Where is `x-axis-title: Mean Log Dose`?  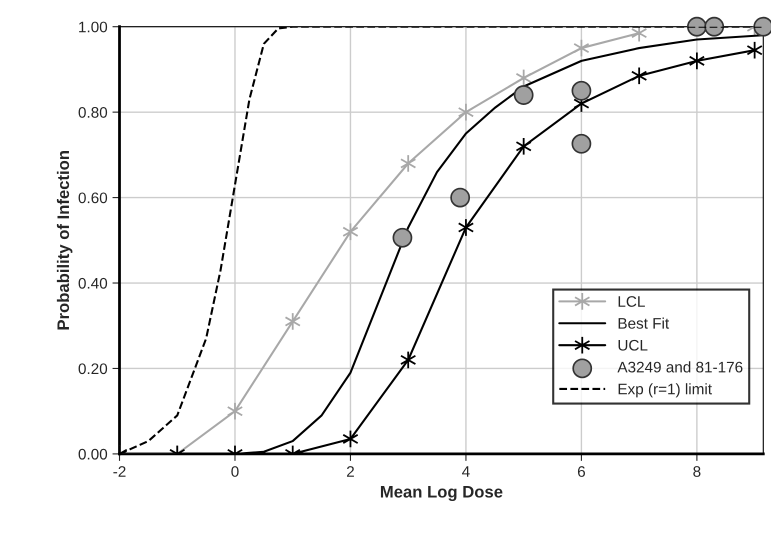 x-axis-title: Mean Log Dose is located at coordinates (441, 494).